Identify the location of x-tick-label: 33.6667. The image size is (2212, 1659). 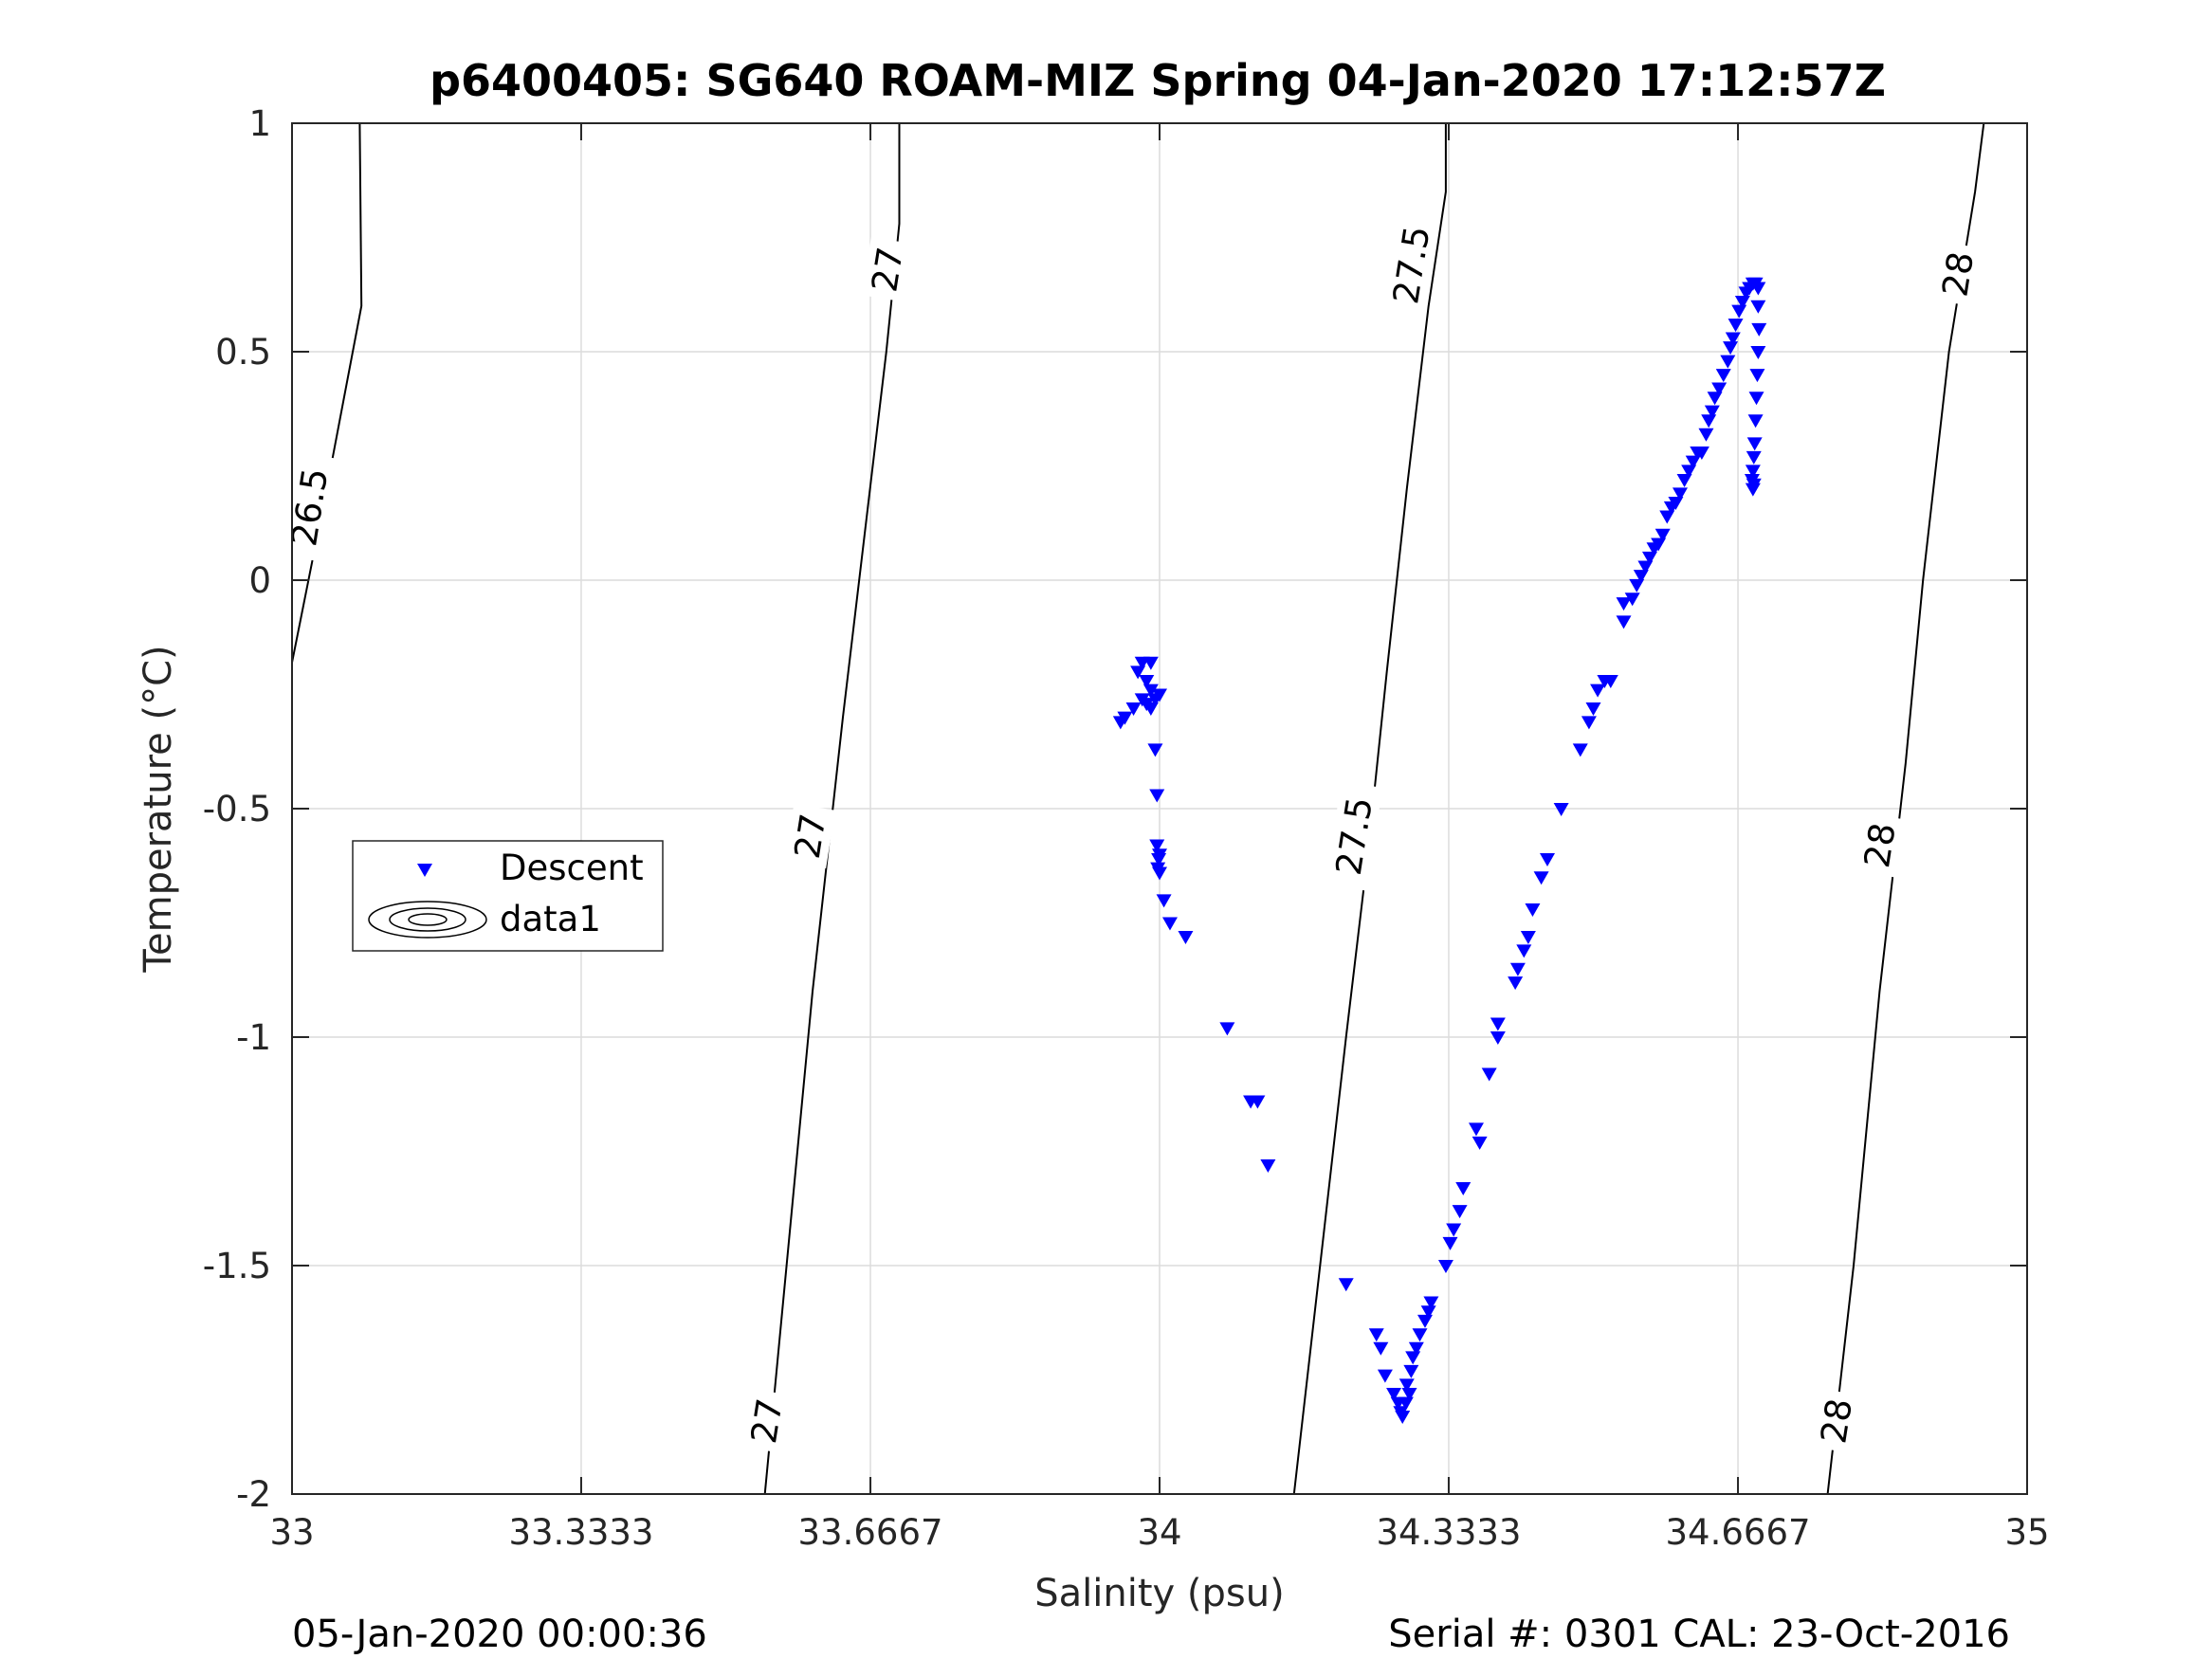
(870, 1532).